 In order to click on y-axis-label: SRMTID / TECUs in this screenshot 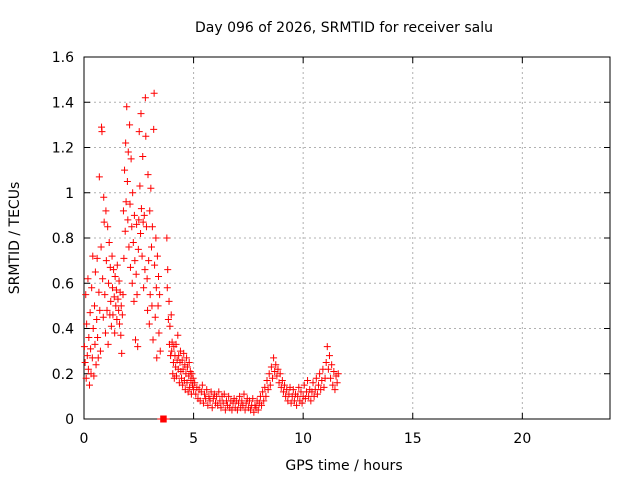, I will do `click(15, 238)`.